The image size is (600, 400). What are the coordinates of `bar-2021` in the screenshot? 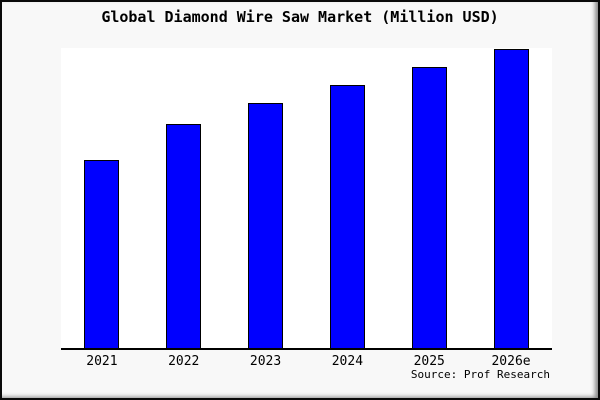 It's located at (102, 253).